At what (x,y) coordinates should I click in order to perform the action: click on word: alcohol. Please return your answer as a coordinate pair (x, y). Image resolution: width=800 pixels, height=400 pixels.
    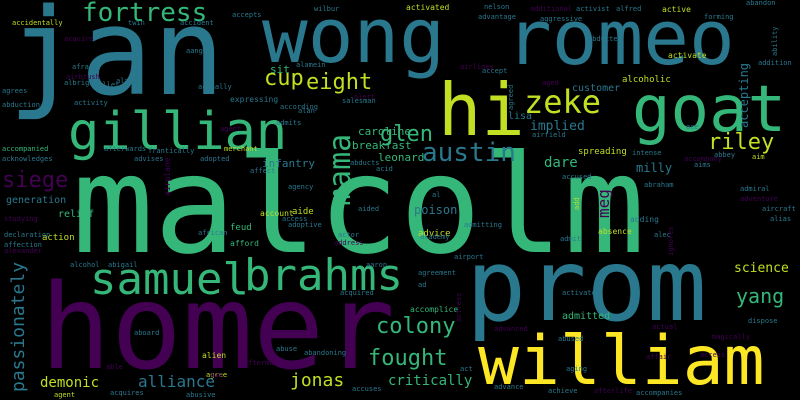
    Looking at the image, I should click on (85, 265).